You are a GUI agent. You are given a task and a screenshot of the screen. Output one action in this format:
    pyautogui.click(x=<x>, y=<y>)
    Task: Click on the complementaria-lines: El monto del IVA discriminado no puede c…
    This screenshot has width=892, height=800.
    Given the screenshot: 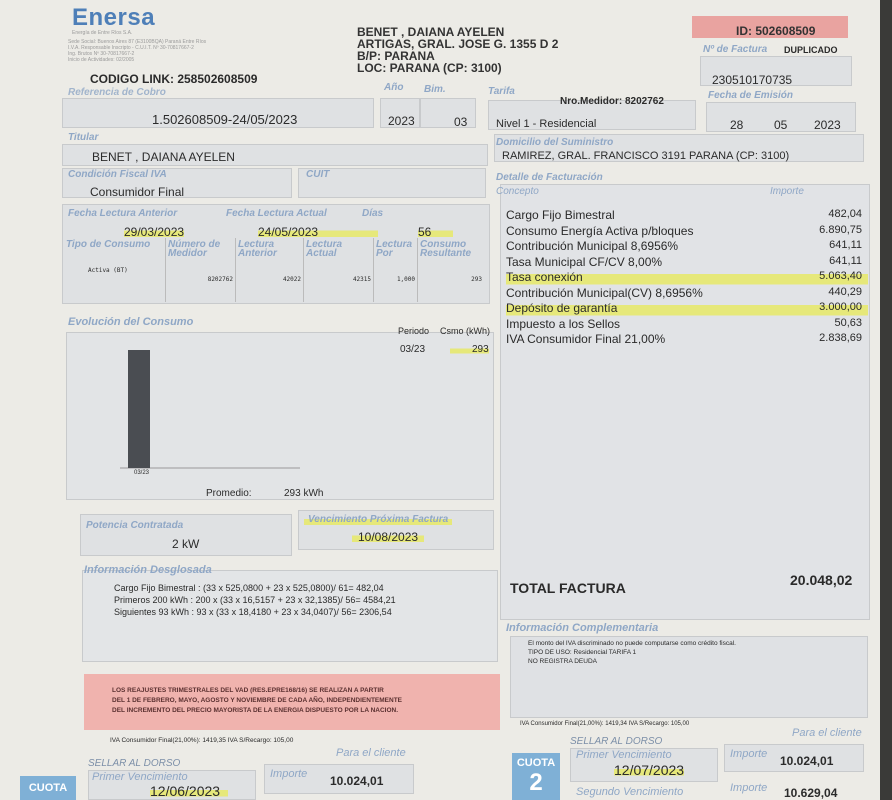 What is the action you would take?
    pyautogui.click(x=632, y=652)
    